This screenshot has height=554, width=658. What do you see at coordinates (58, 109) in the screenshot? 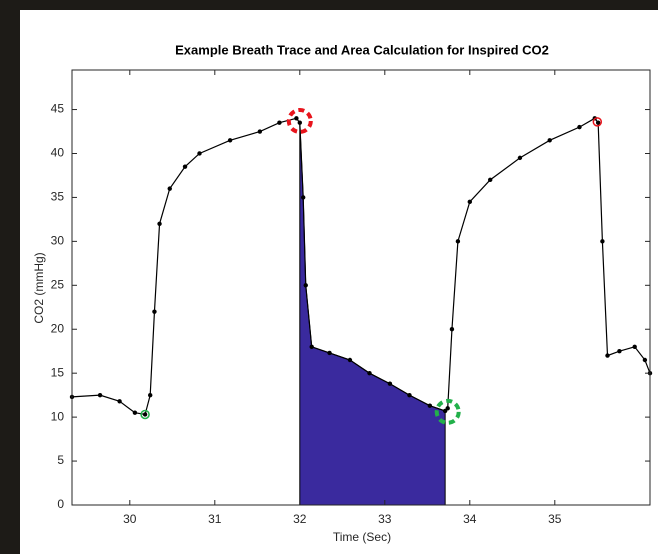
I see `y-tick-label: 45` at bounding box center [58, 109].